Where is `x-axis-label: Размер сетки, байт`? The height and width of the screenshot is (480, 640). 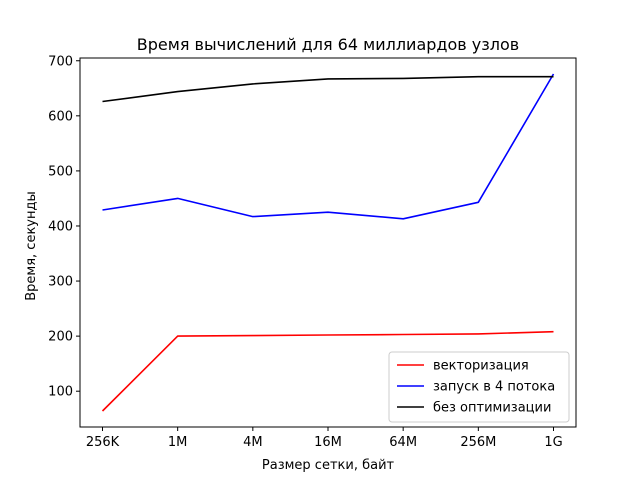
x-axis-label: Размер сетки, байт is located at coordinates (328, 465).